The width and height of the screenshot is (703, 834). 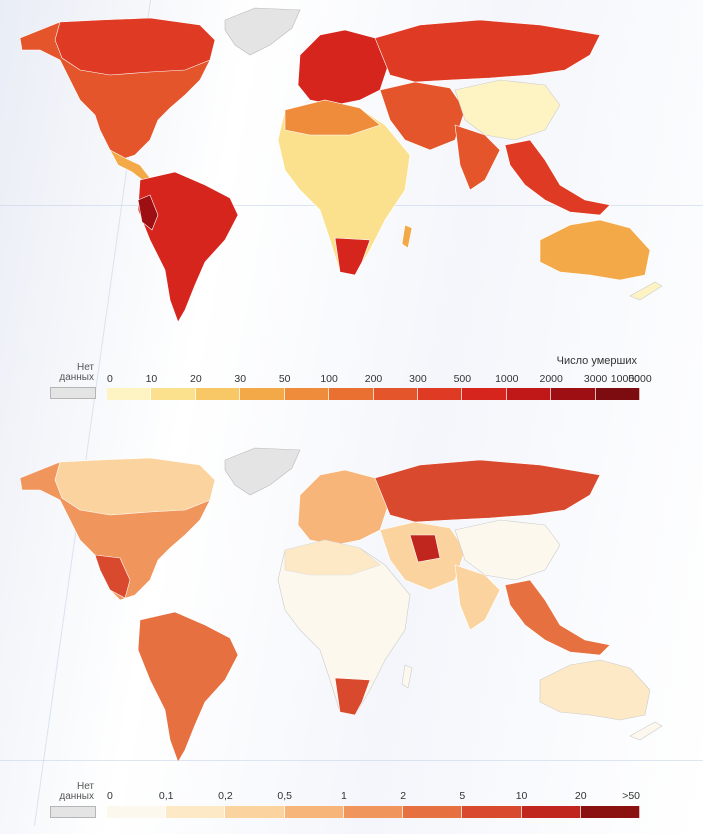 I want to click on legend-ticks: 0 0,1 0,2 0,5 1 2 5 10 20 >50, so click(x=373, y=797).